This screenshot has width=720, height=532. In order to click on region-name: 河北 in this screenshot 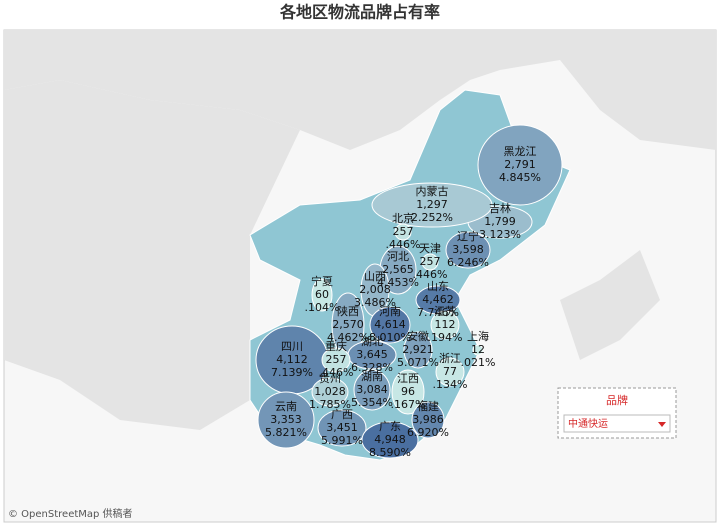, I will do `click(398, 256)`.